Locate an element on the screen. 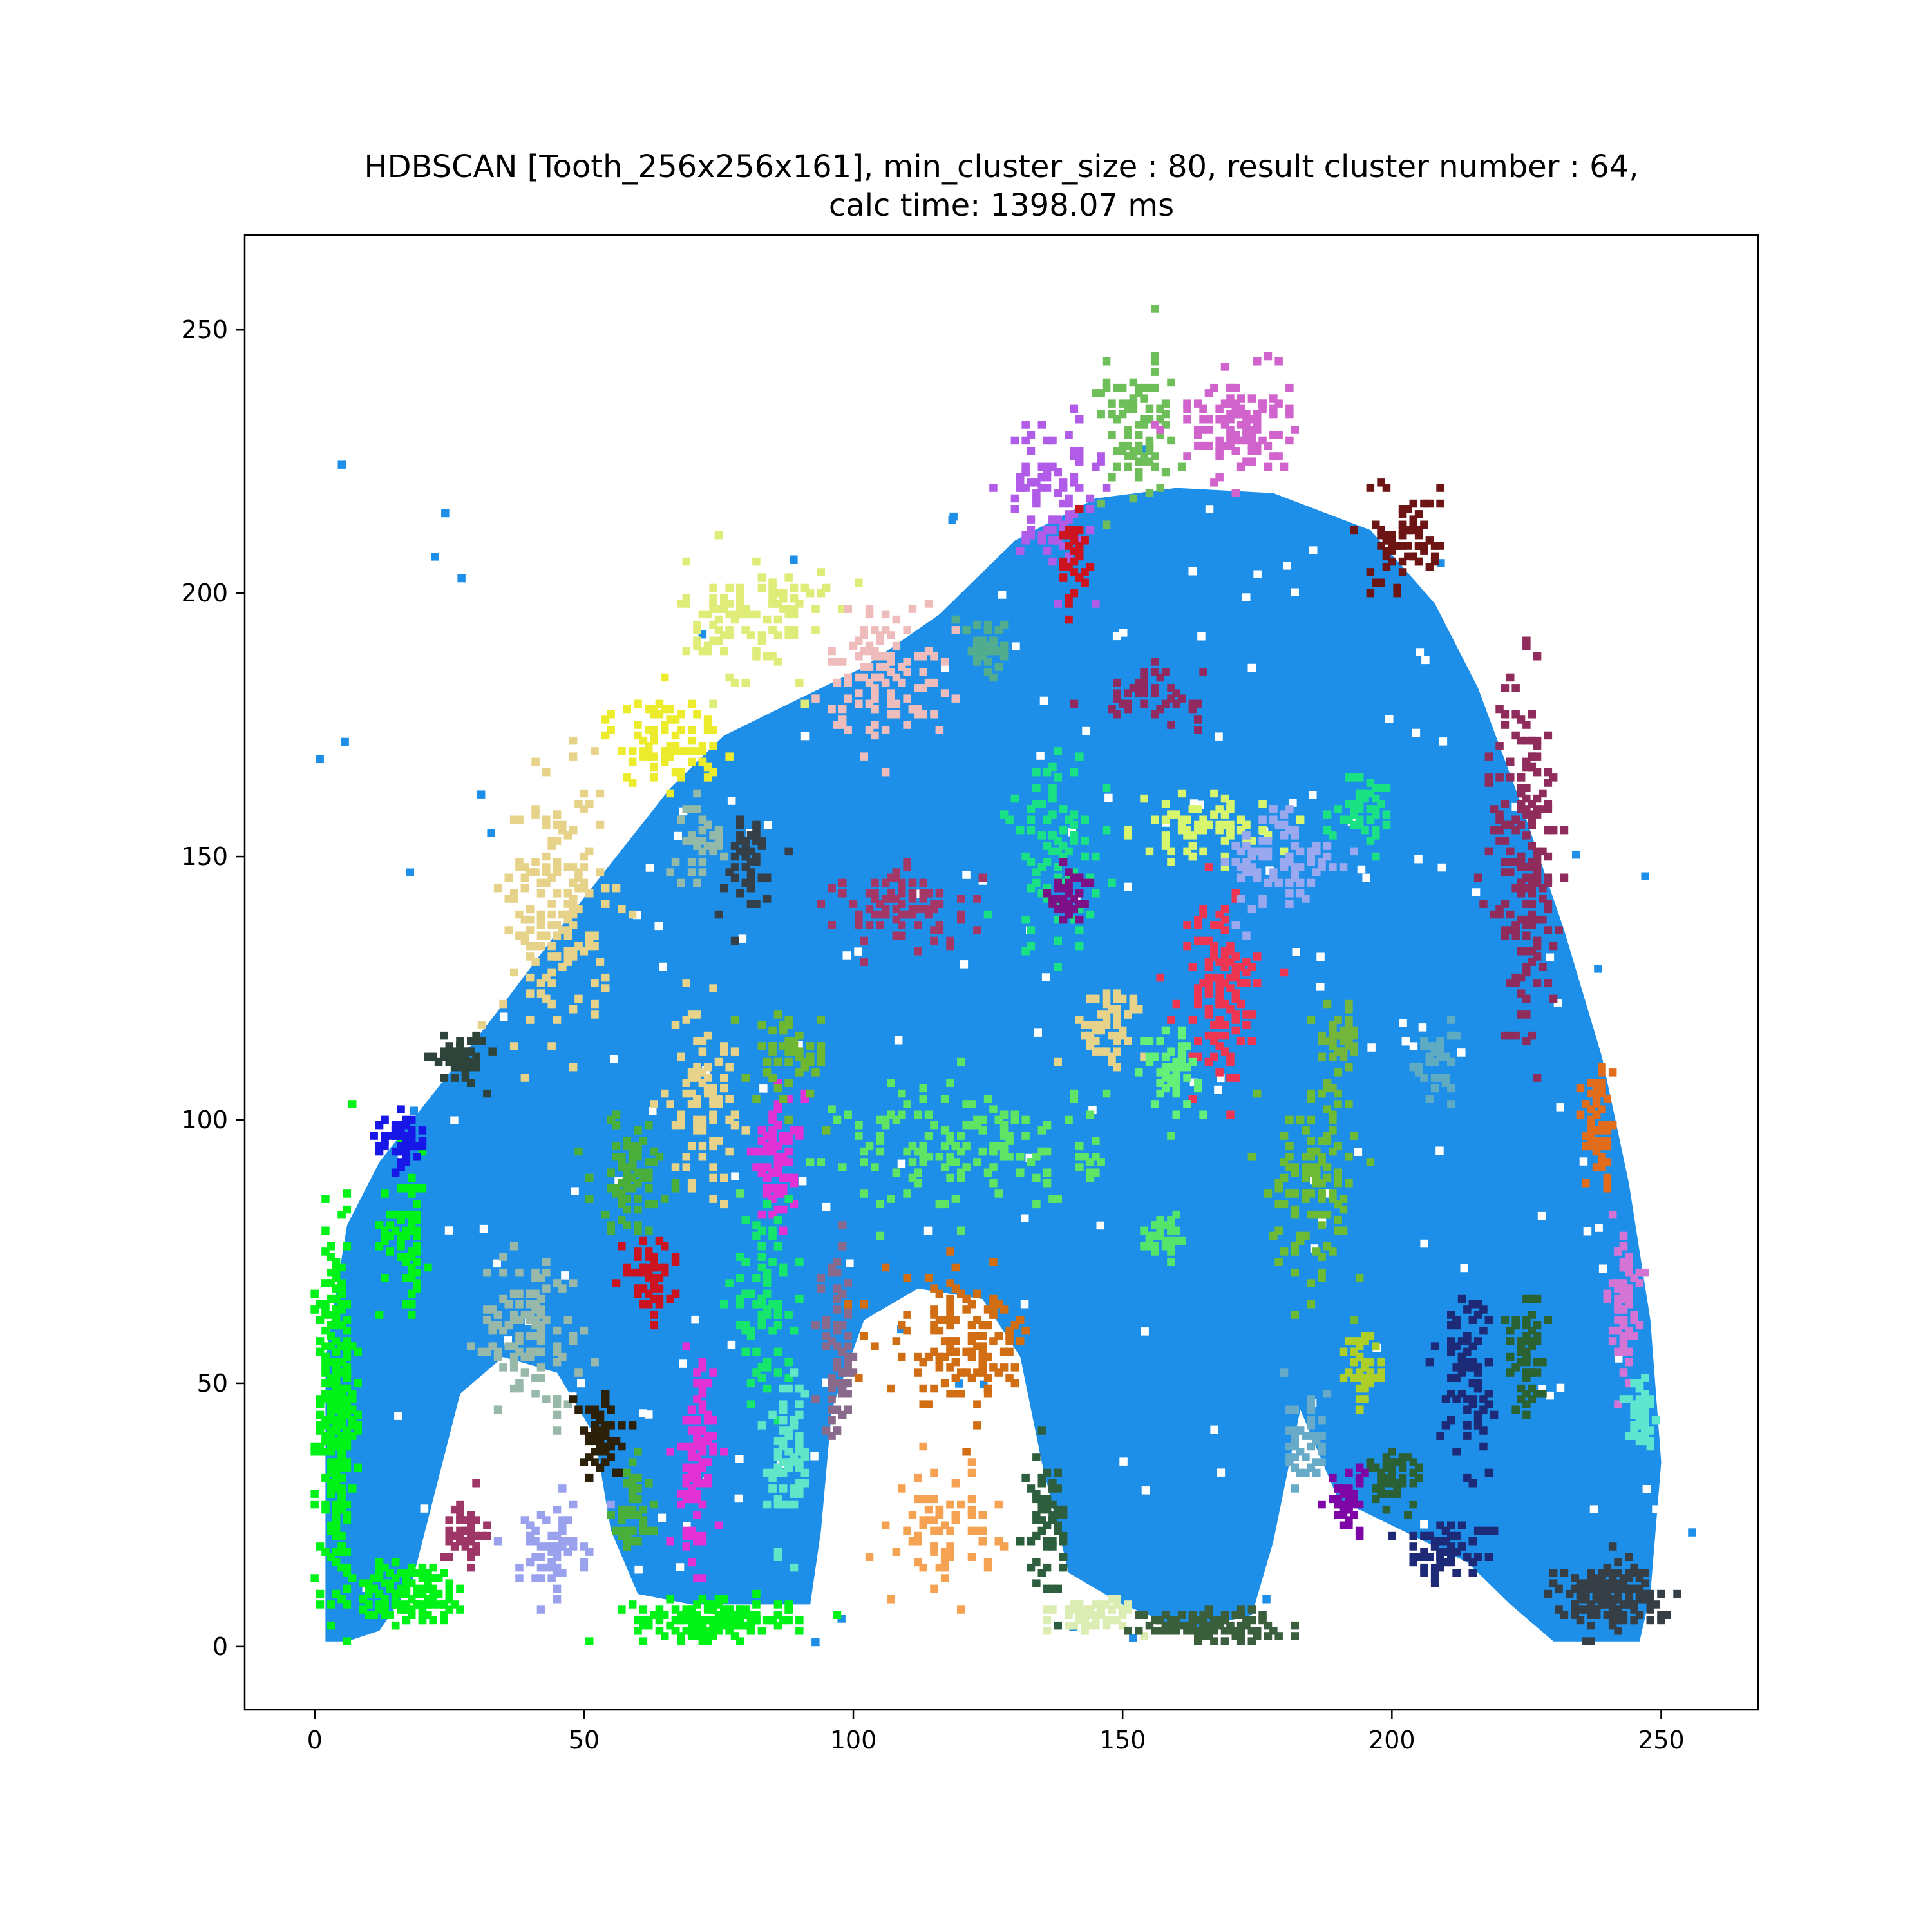  main-point is located at coordinates (815, 1642).